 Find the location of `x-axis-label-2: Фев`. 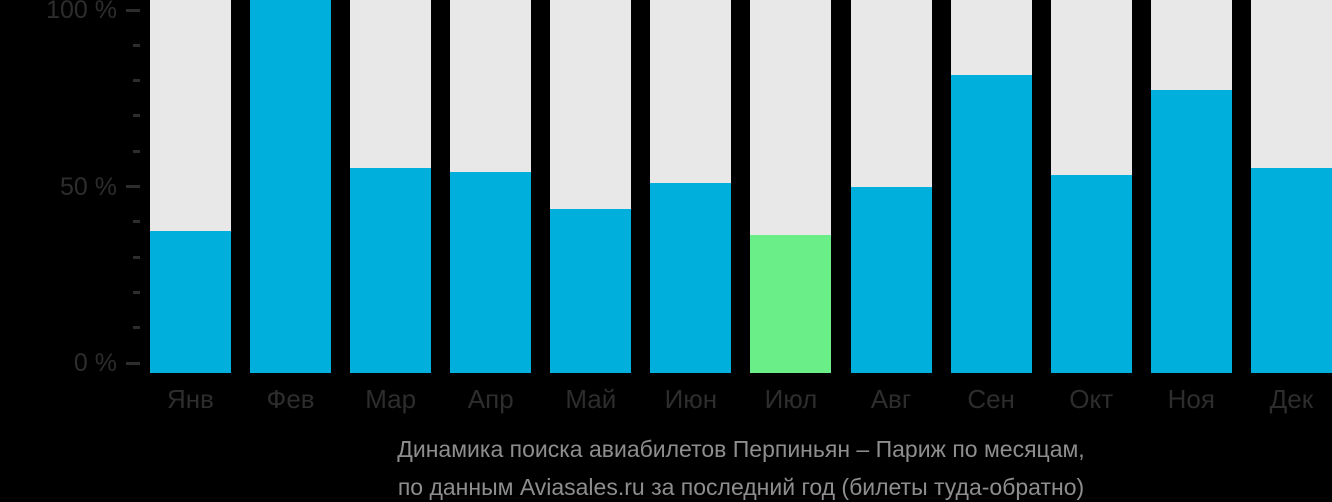

x-axis-label-2: Фев is located at coordinates (290, 399).